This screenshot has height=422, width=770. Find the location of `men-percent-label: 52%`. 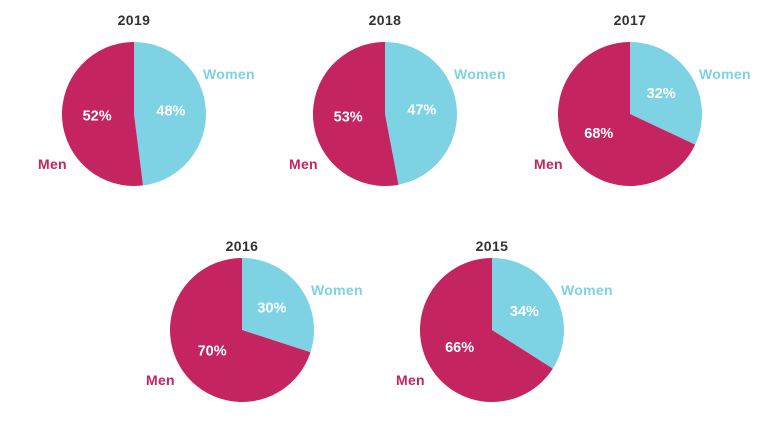

men-percent-label: 52% is located at coordinates (97, 116).